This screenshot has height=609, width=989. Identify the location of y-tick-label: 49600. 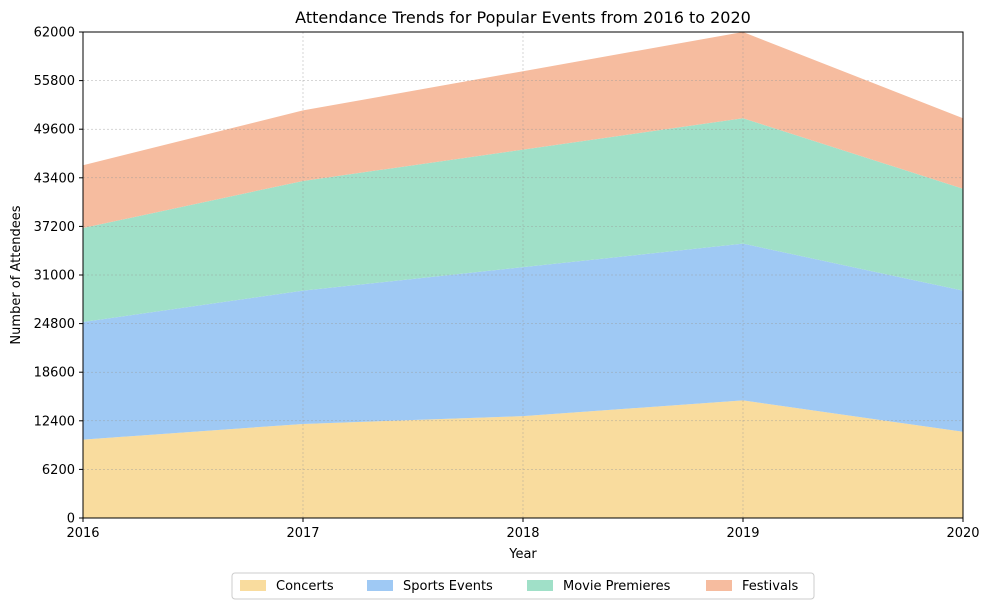
(54, 130).